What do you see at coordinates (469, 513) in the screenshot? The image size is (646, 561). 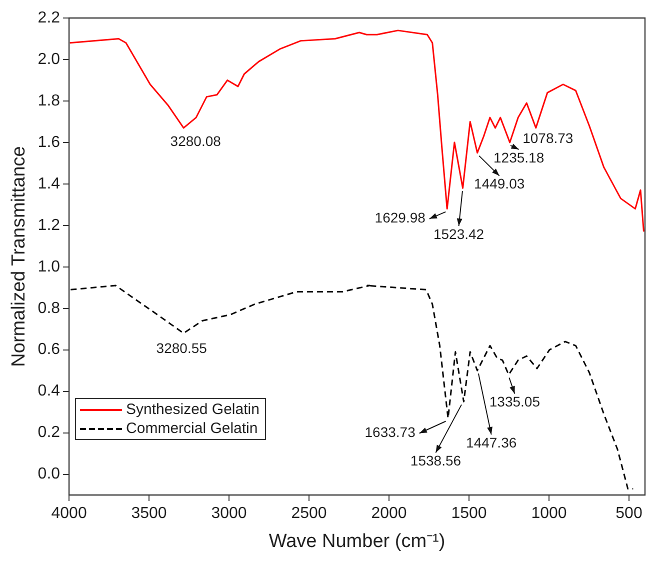 I see `x-tick-label: 1500` at bounding box center [469, 513].